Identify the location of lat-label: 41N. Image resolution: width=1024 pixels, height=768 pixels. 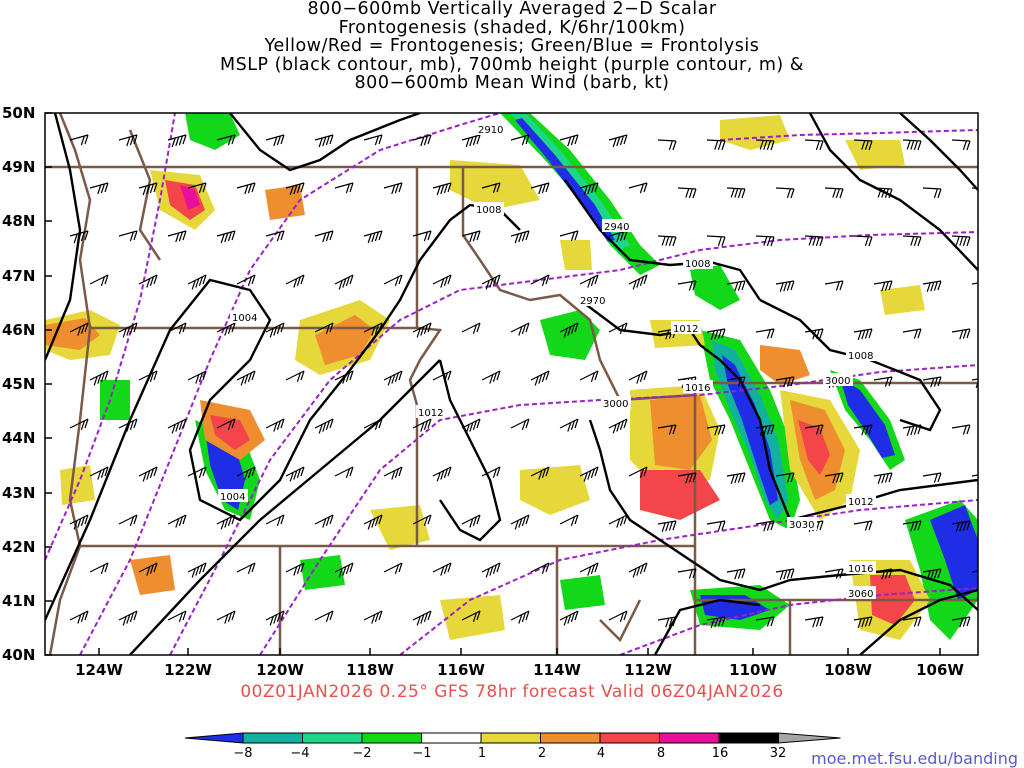
(19, 601).